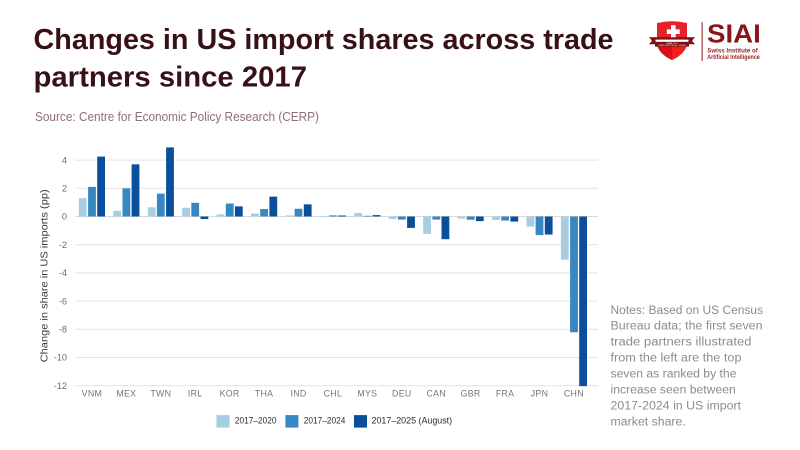  Describe the element at coordinates (195, 393) in the screenshot. I see `svg-text: IRL` at that location.